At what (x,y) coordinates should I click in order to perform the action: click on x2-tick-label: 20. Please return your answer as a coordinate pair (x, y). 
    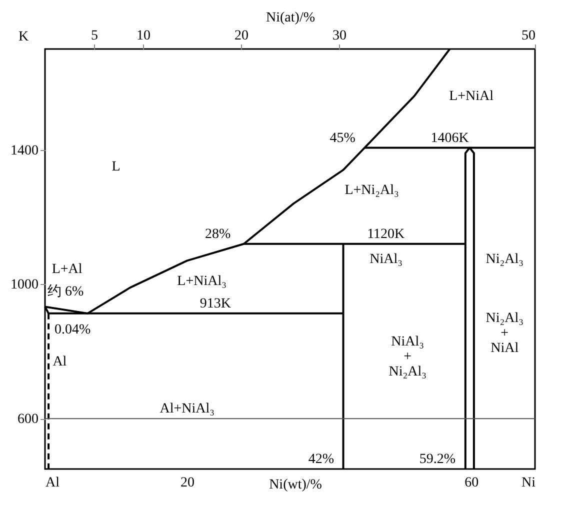
    Looking at the image, I should click on (241, 36).